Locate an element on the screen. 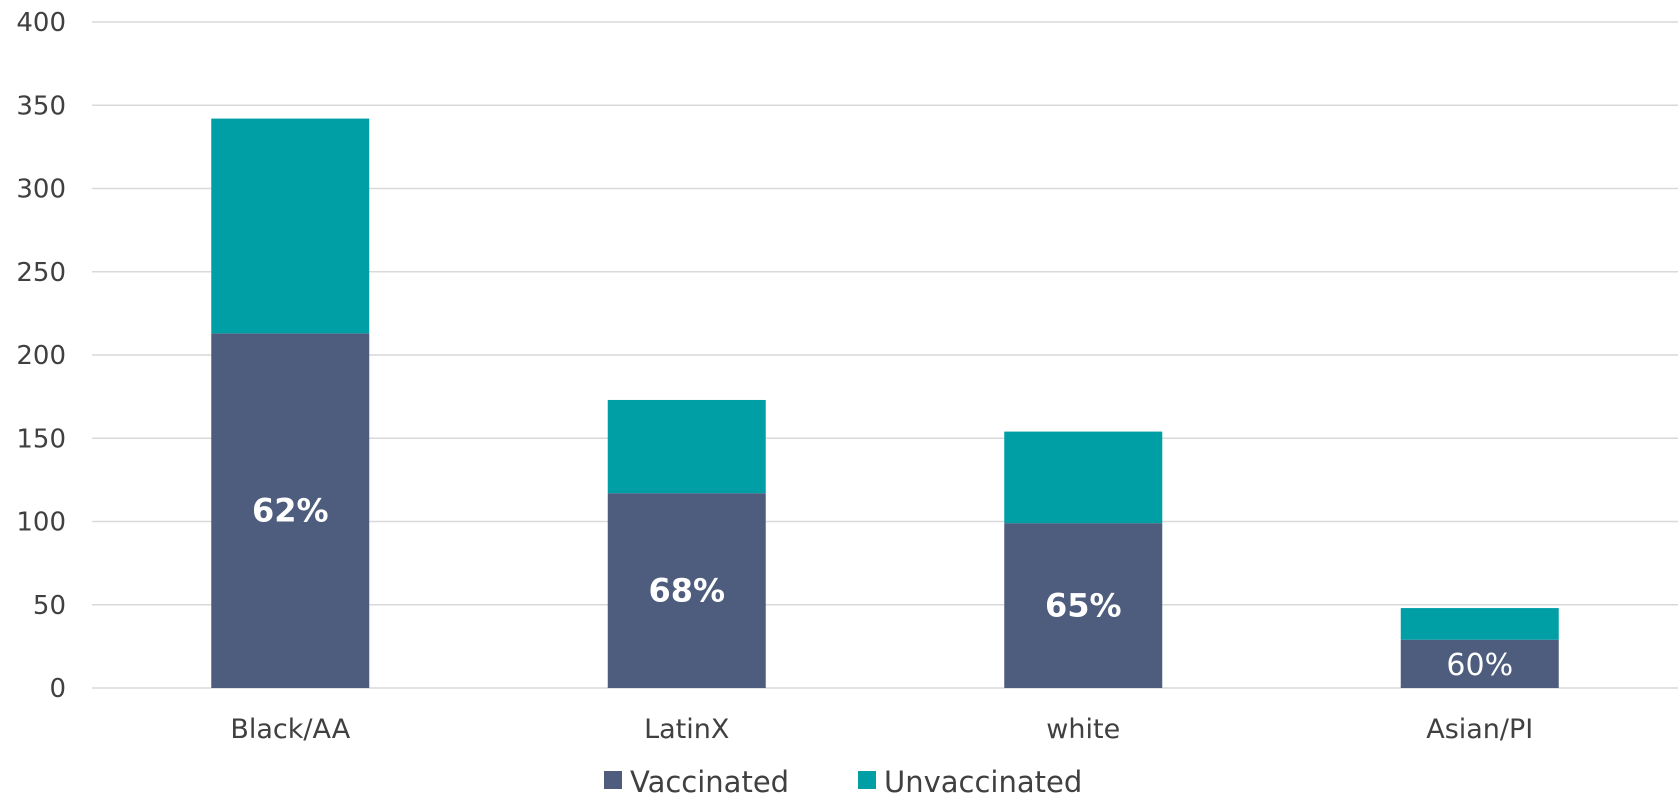  bar-vaccinated-asian-pi is located at coordinates (1479, 663).